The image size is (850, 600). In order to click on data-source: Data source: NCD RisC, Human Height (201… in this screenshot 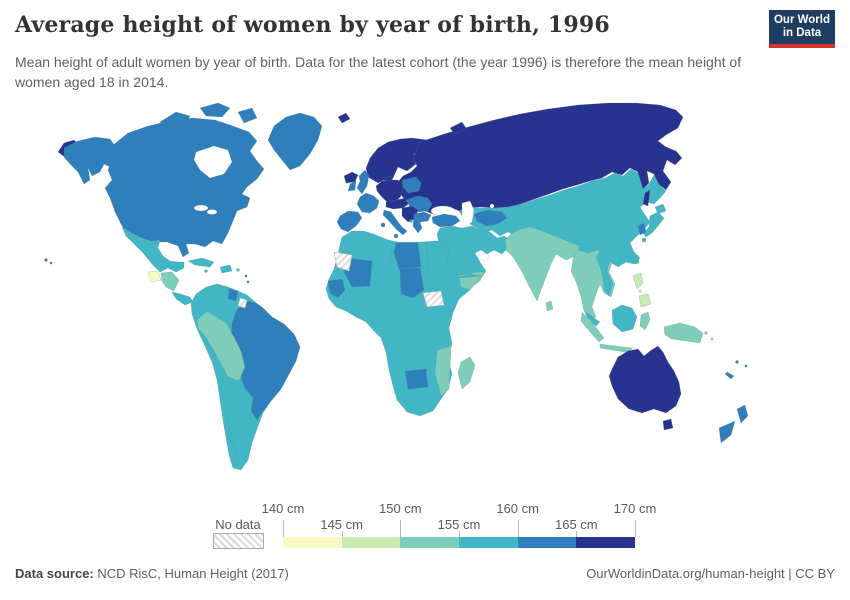, I will do `click(152, 573)`.